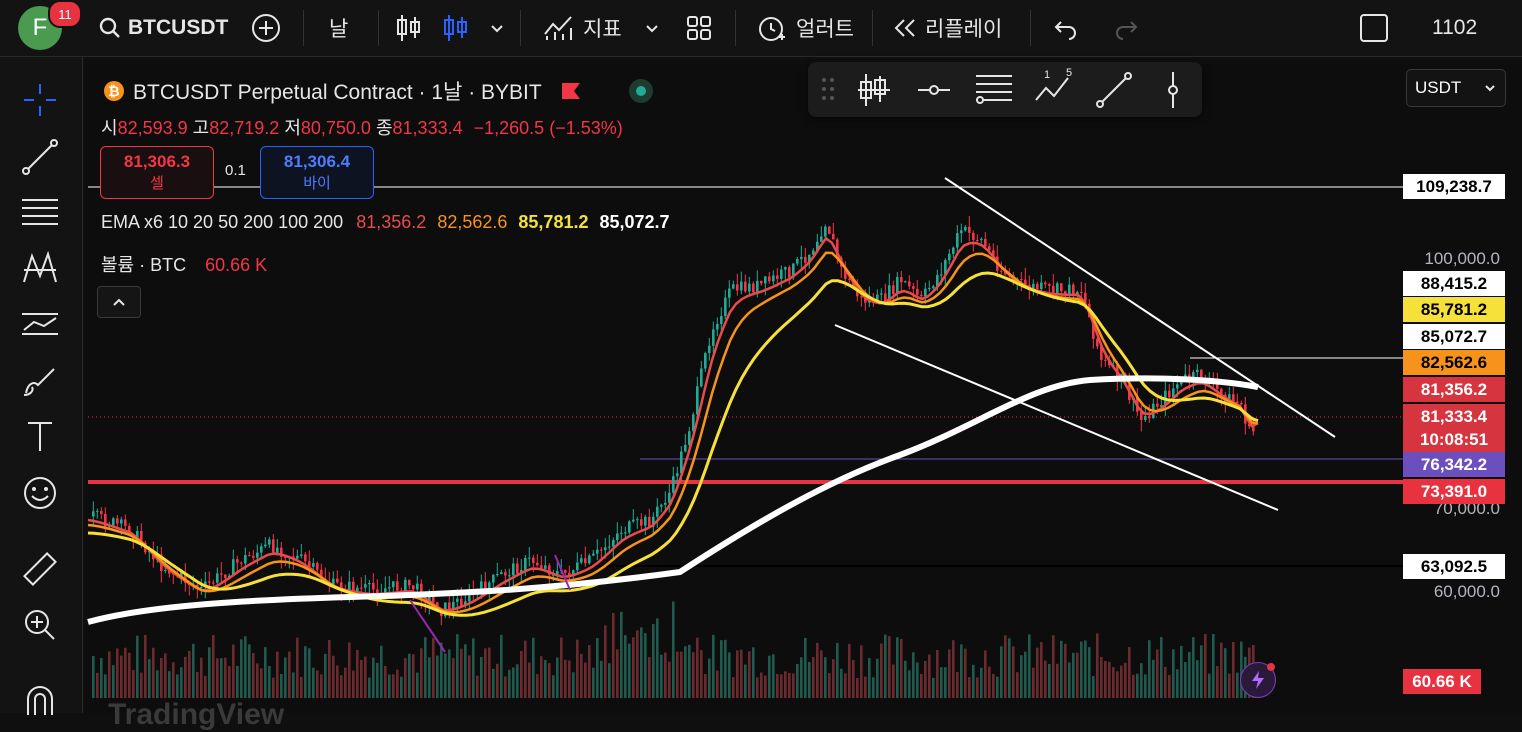 The image size is (1522, 732). Describe the element at coordinates (497, 28) in the screenshot. I see `chart-type-dropdown` at that location.